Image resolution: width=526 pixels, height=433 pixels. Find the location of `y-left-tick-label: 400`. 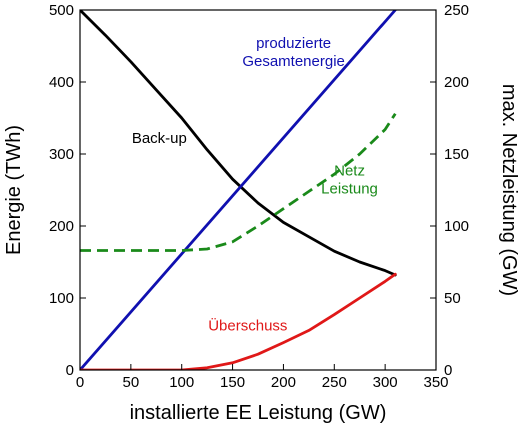

y-left-tick-label: 400 is located at coordinates (61, 82).